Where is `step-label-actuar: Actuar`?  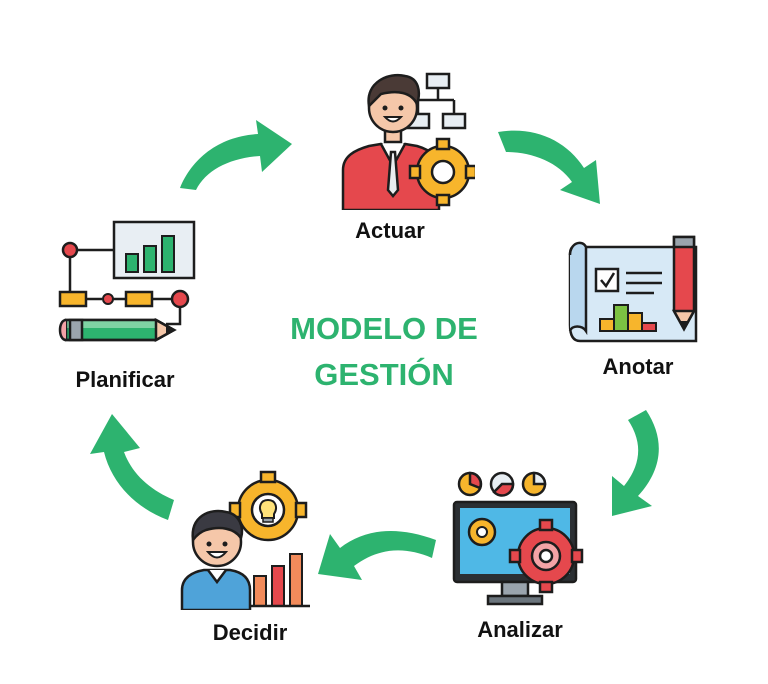
step-label-actuar: Actuar is located at coordinates (390, 230).